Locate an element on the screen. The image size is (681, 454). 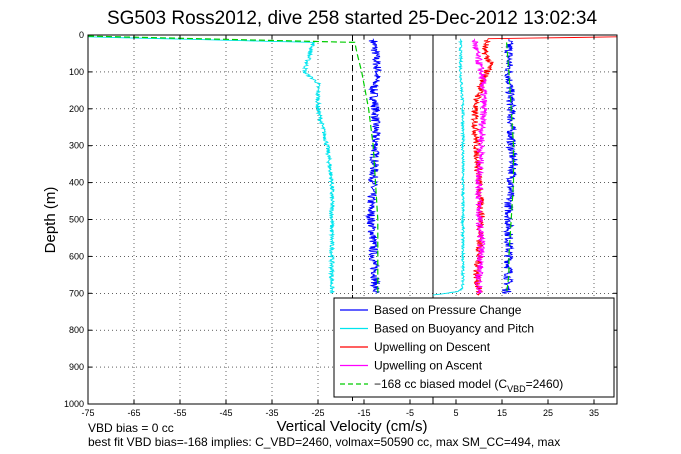
legend-label: Based on Buoyancy and Pitch is located at coordinates (454, 329).